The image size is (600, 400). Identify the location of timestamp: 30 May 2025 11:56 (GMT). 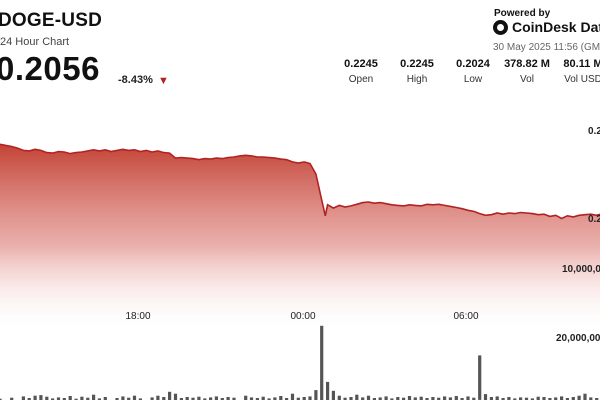
(546, 47).